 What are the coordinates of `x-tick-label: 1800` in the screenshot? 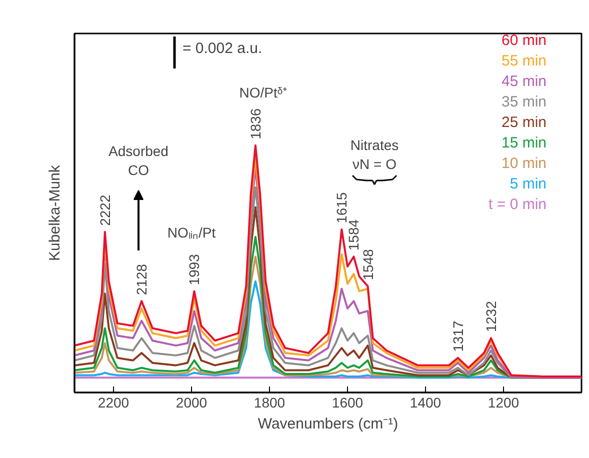 It's located at (270, 402).